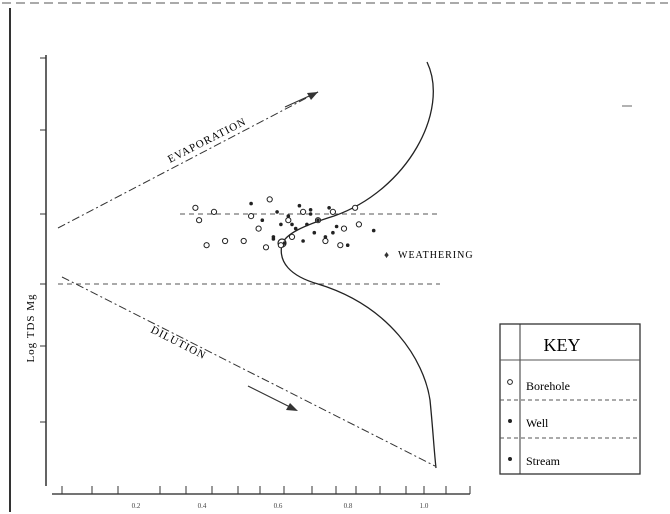 This screenshot has height=514, width=670. Describe the element at coordinates (207, 141) in the screenshot. I see `evaporation-label: EVAPORATION` at that location.